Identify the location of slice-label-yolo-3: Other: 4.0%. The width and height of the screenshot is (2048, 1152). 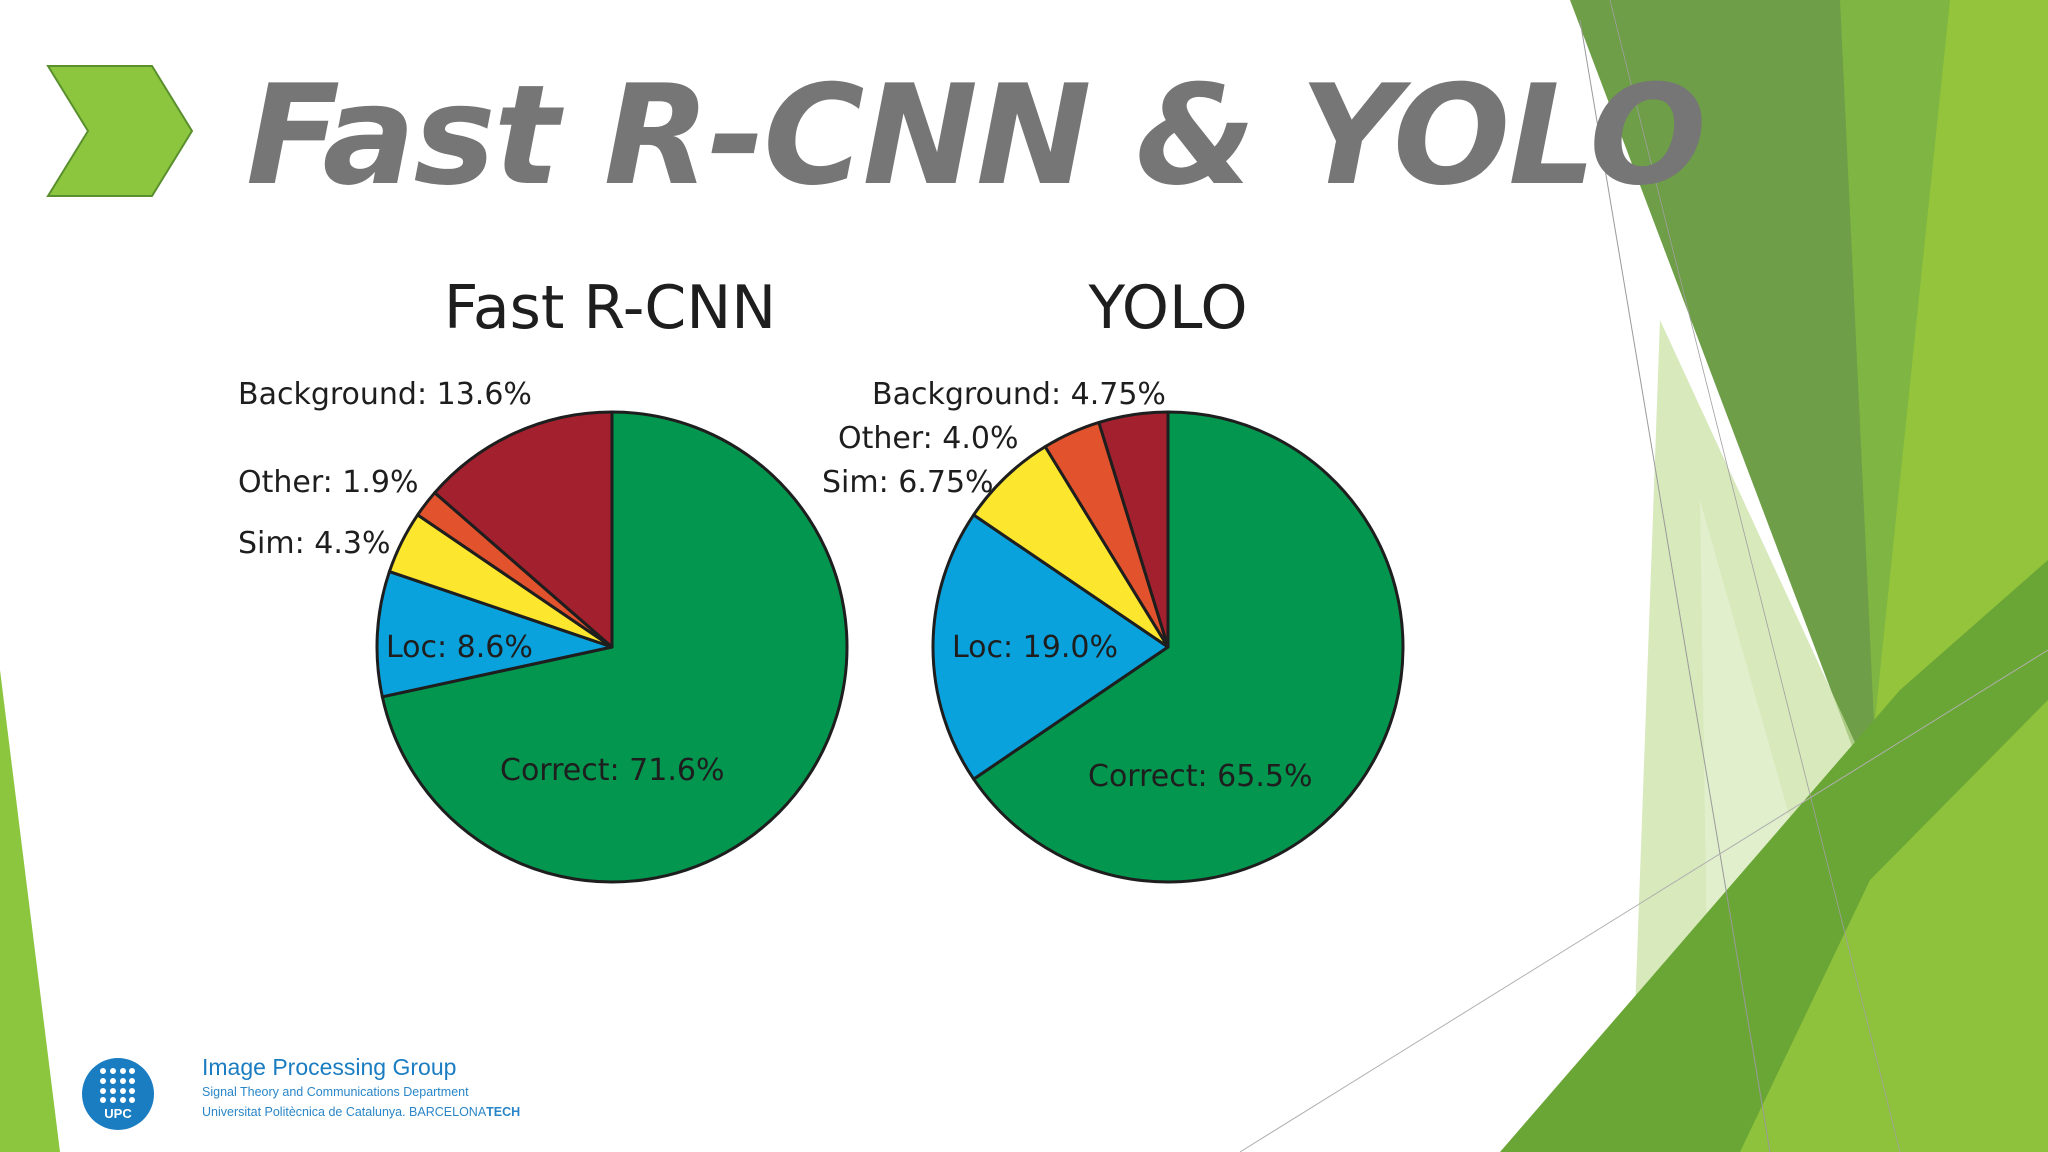
(928, 438).